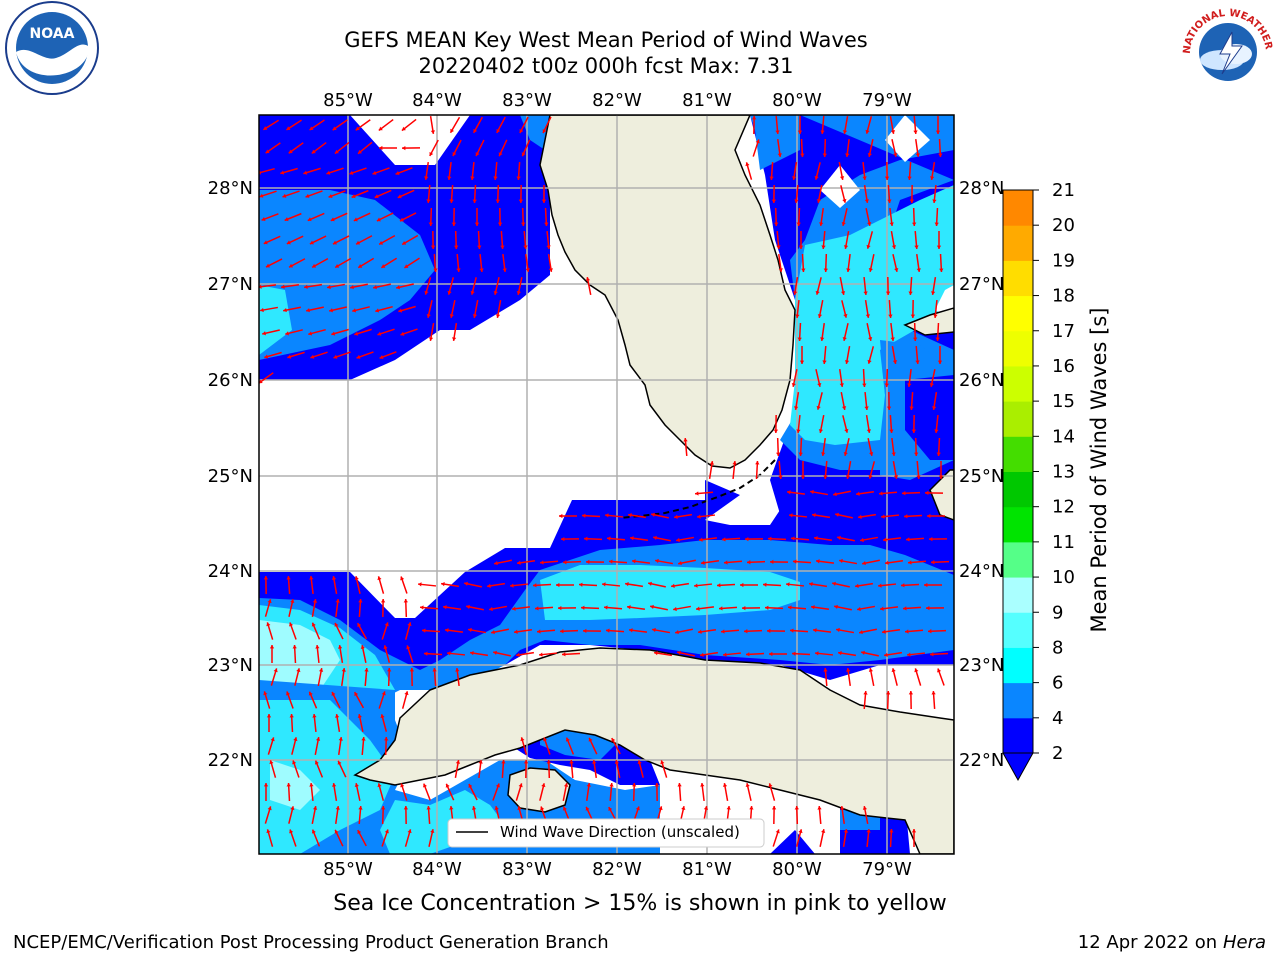 This screenshot has width=1280, height=960. Describe the element at coordinates (230, 760) in the screenshot. I see `lat-label-left: 22°N` at that location.